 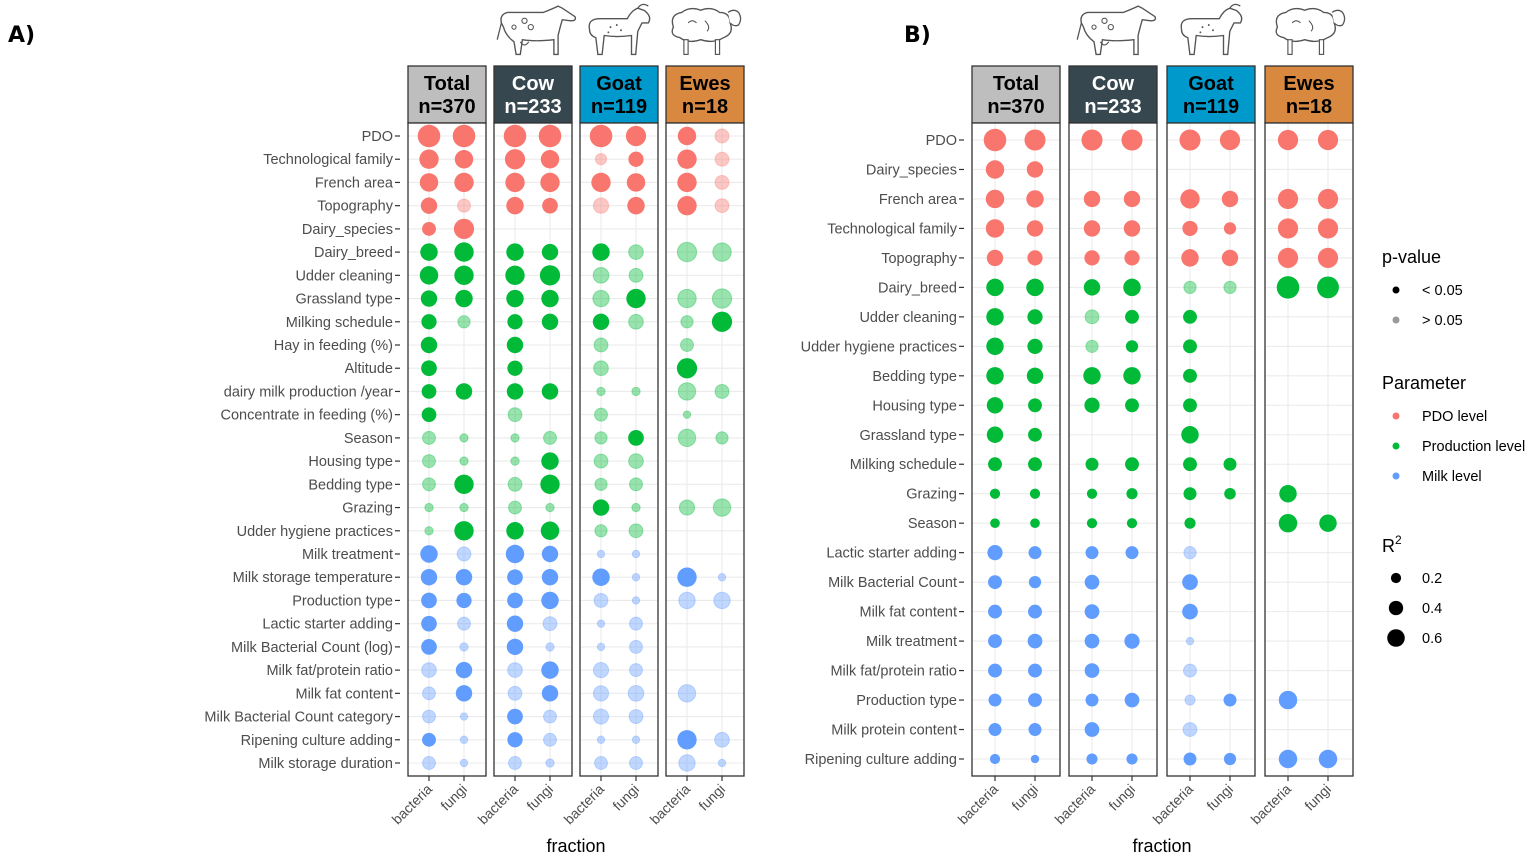 What do you see at coordinates (1161, 846) in the screenshot?
I see `x-axis-title: fraction` at bounding box center [1161, 846].